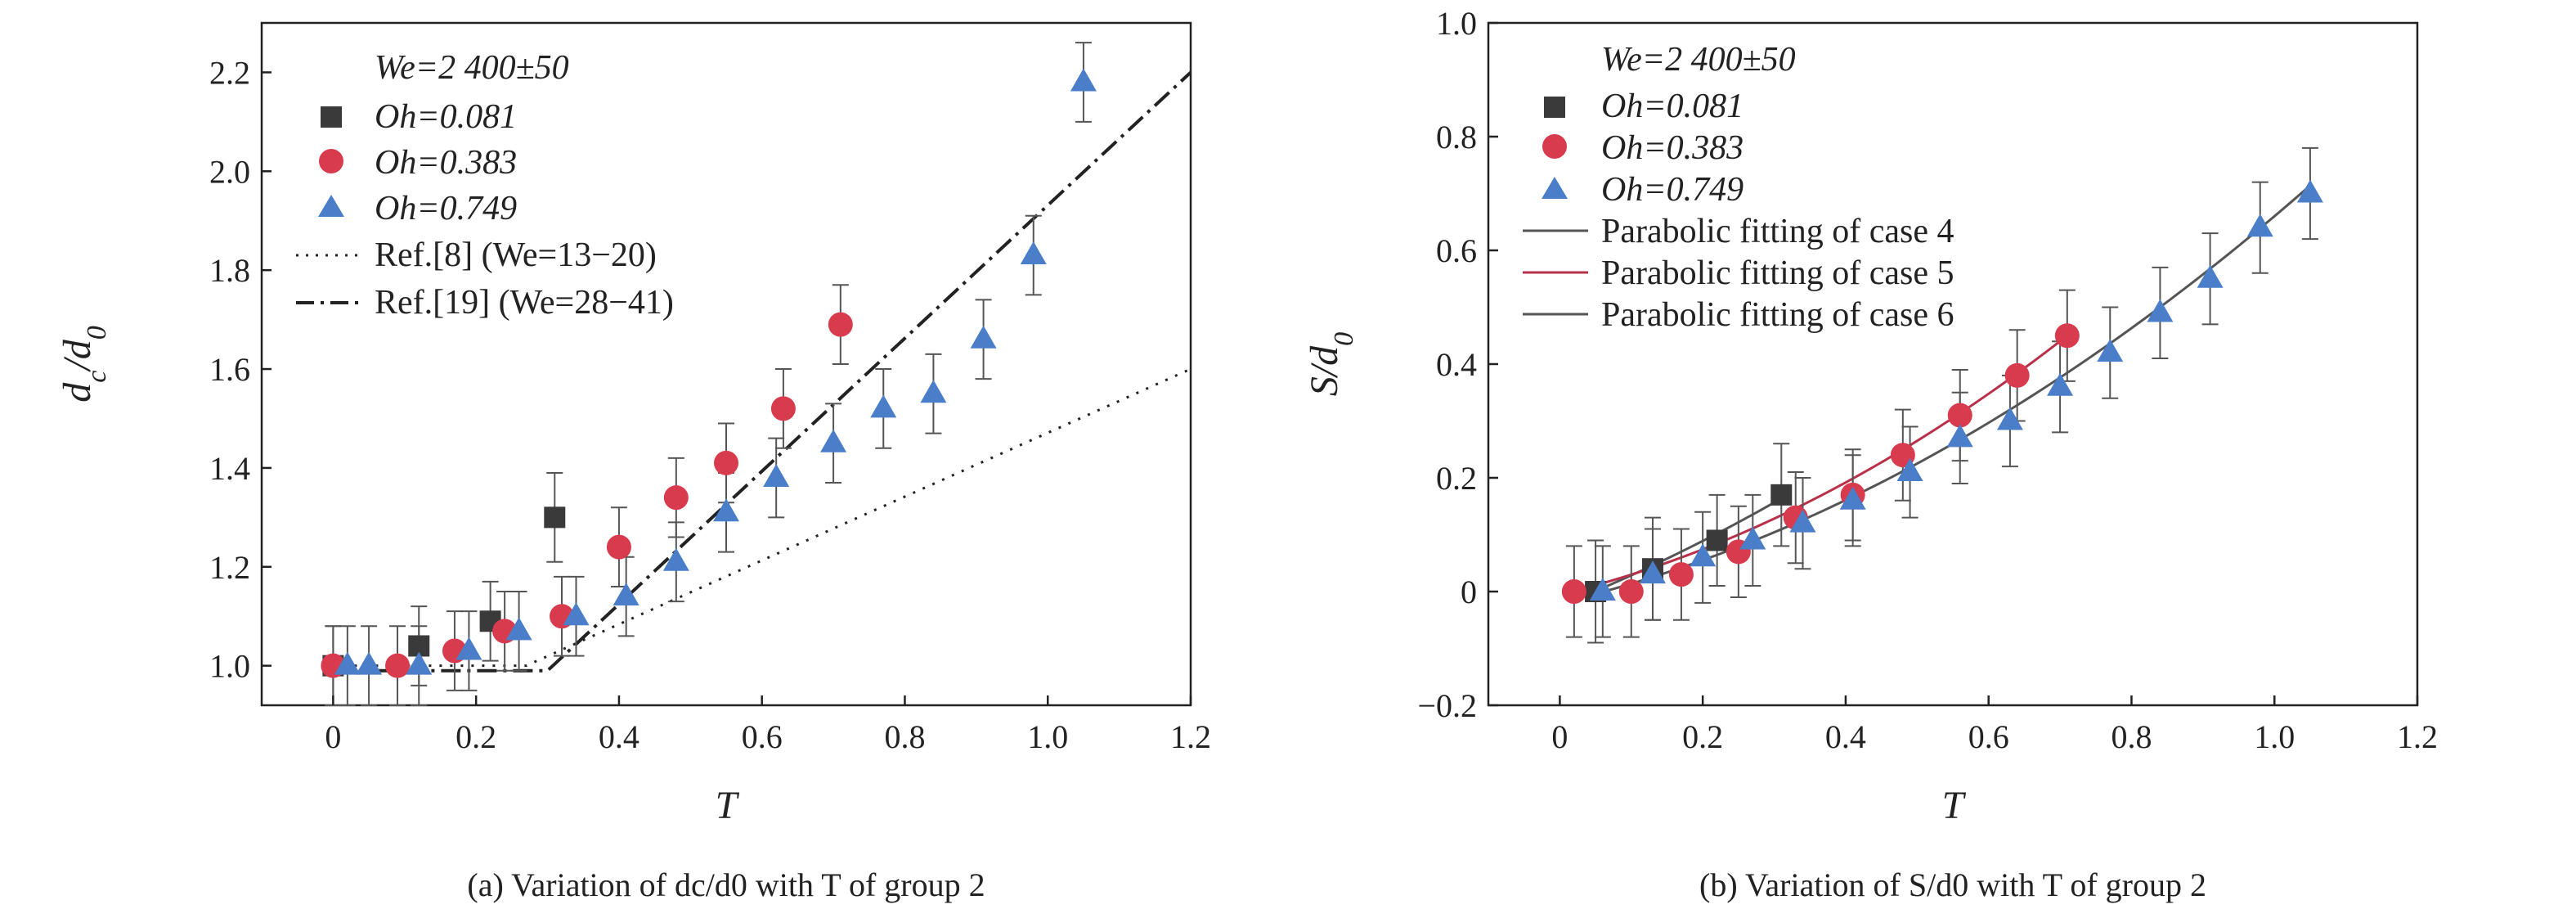 The height and width of the screenshot is (918, 2576). Describe the element at coordinates (230, 568) in the screenshot. I see `y-tick-label: 1.2` at that location.